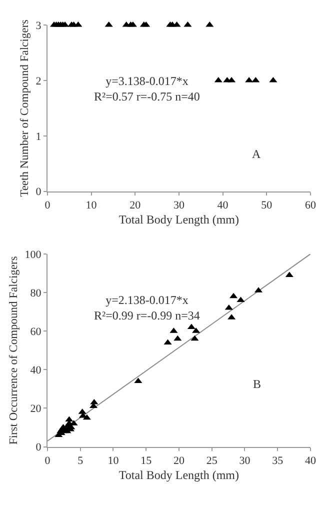 This screenshot has height=510, width=329. Describe the element at coordinates (36, 293) in the screenshot. I see `y-tick-label: 80` at that location.